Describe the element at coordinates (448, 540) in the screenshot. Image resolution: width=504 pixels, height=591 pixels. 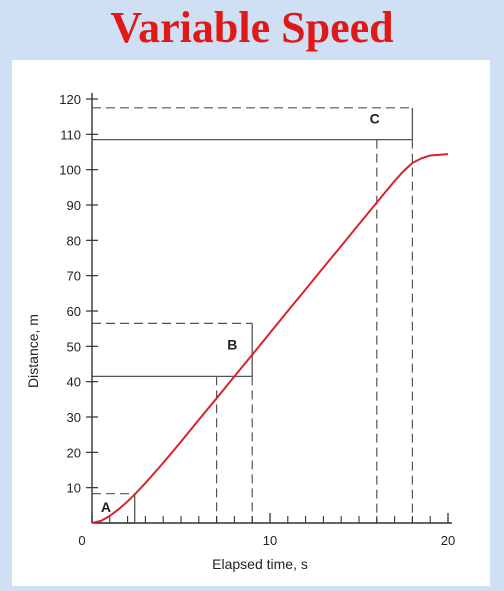
I see `x-tick-label: 20` at that location.